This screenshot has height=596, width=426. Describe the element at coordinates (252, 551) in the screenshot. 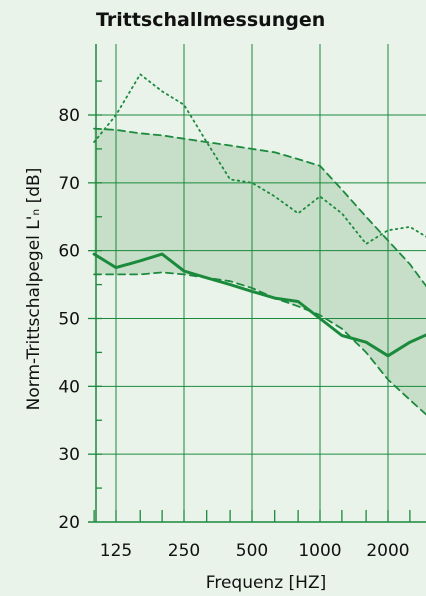

I see `x-tick-label: 500` at that location.